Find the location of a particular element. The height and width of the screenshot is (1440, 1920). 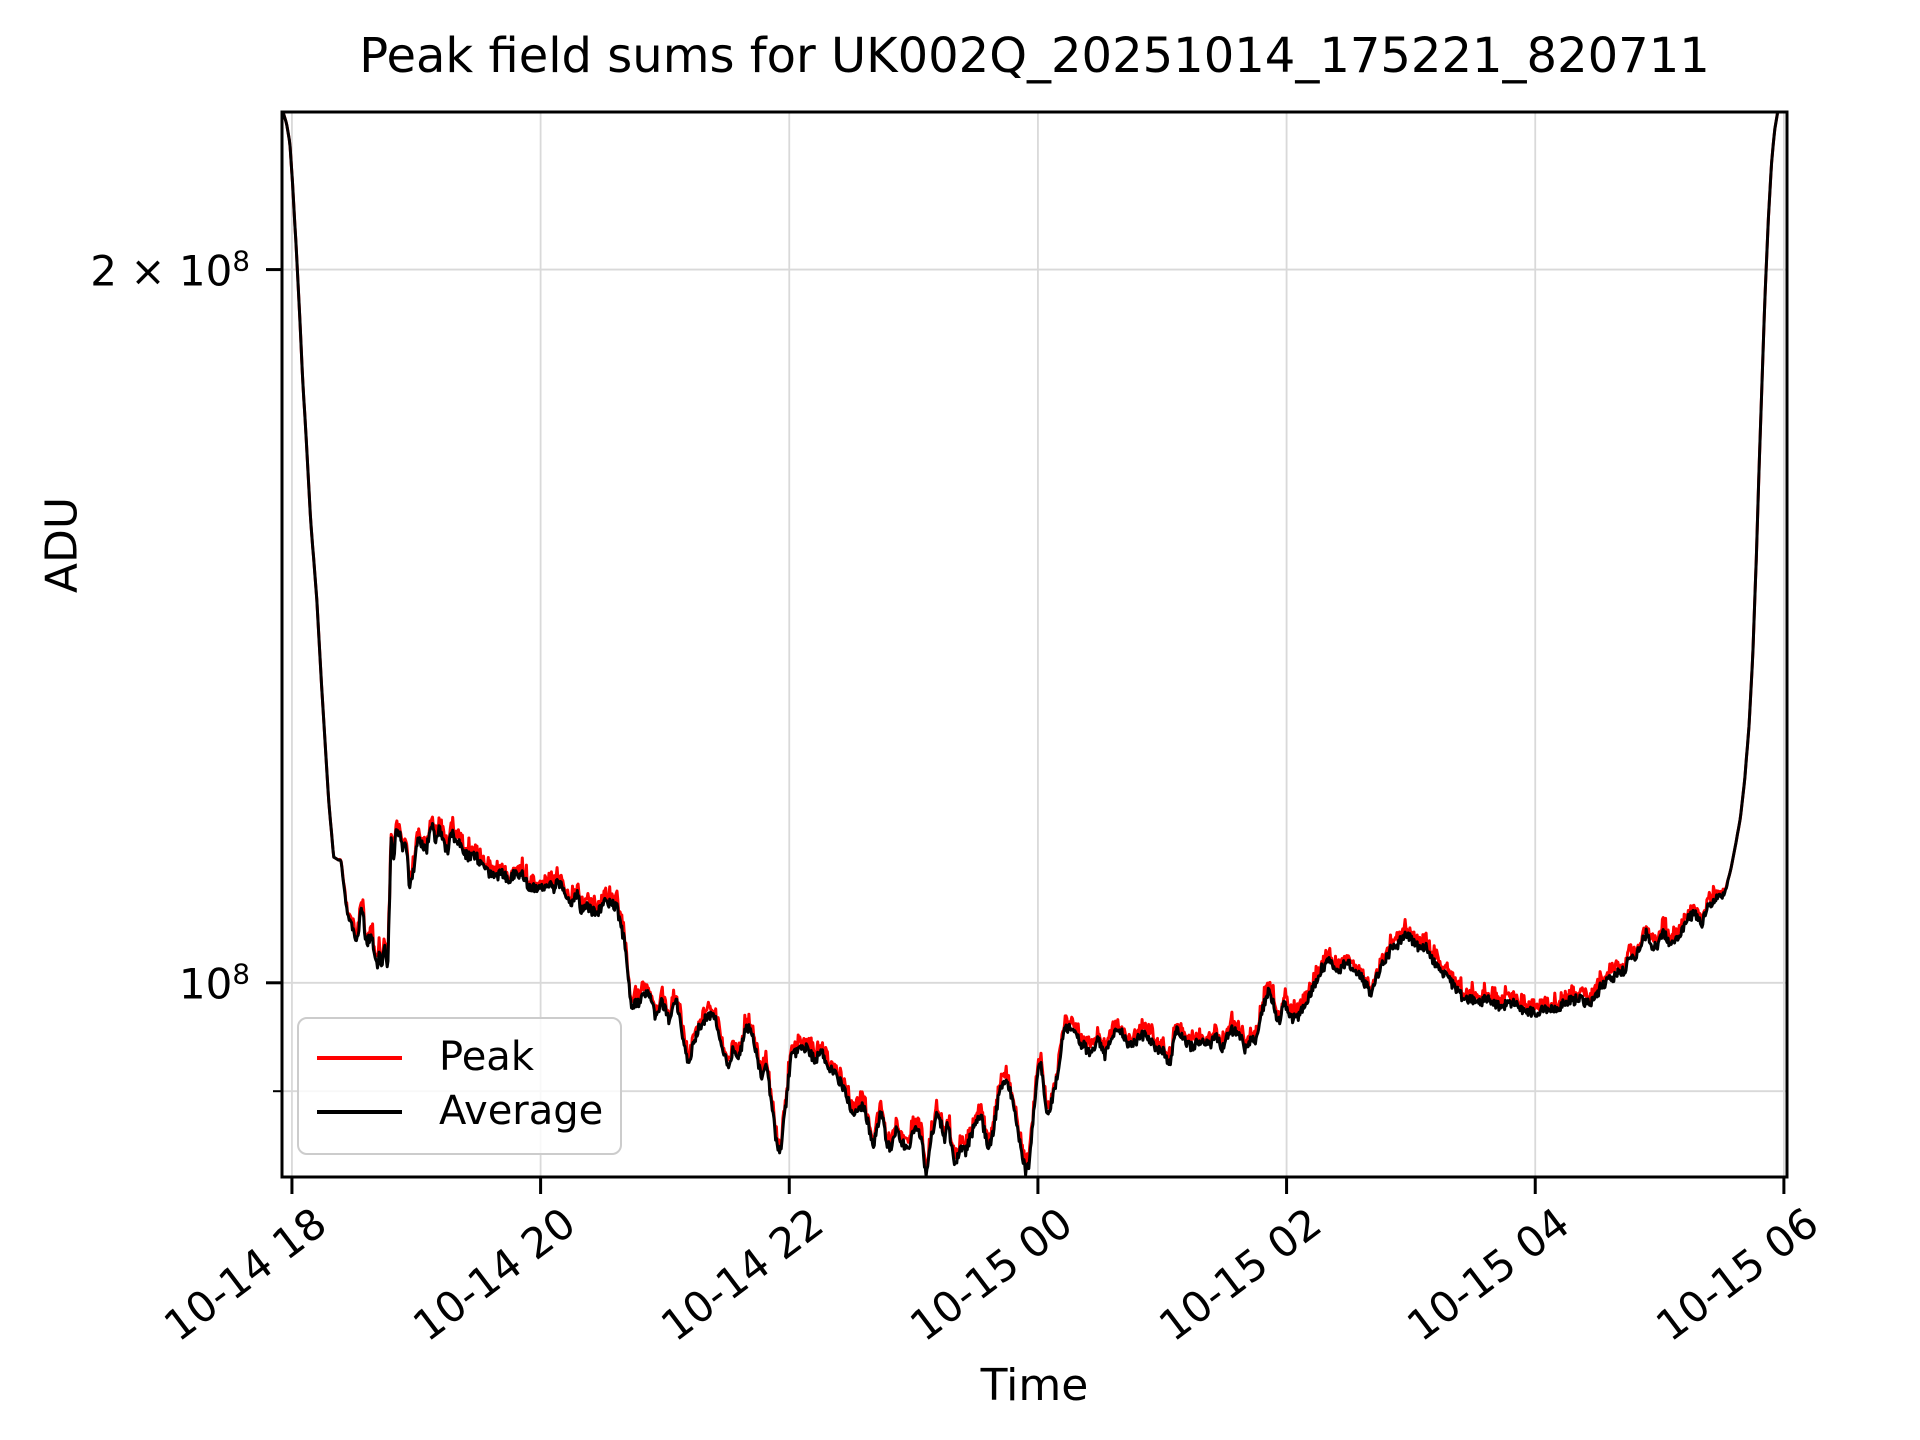

legend-label: Peak is located at coordinates (486, 1057).